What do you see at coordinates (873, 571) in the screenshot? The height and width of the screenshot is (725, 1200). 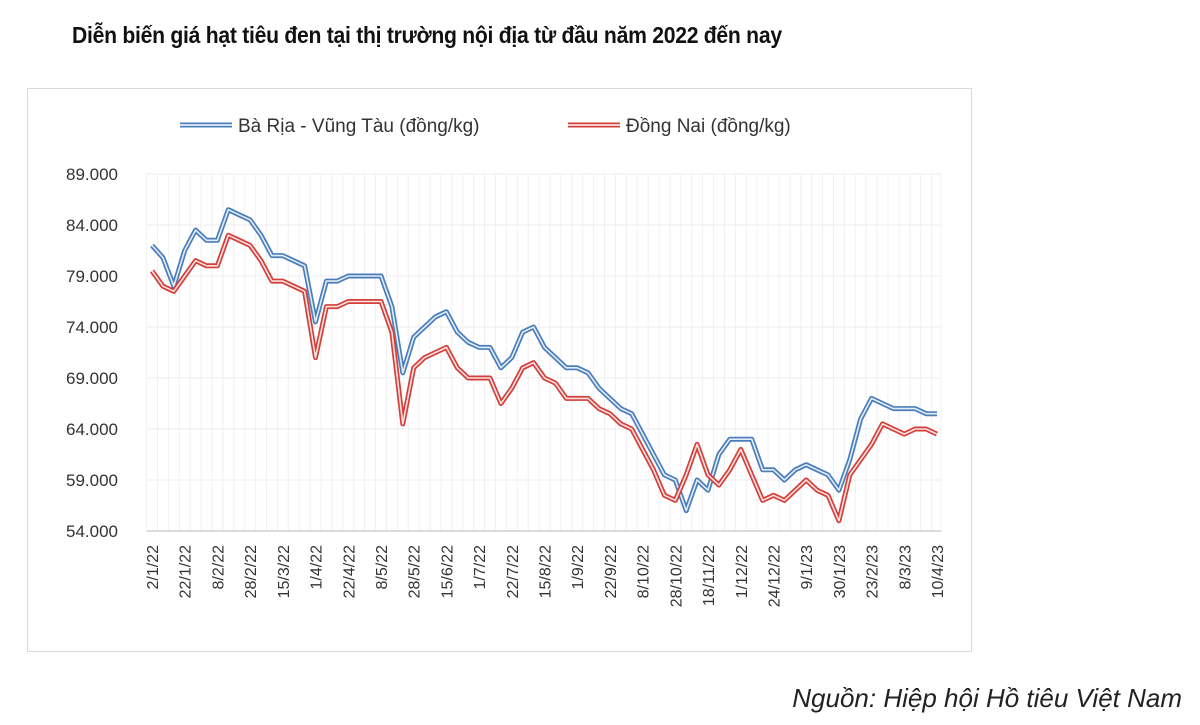 I see `x-tick-label: 23/2/23` at bounding box center [873, 571].